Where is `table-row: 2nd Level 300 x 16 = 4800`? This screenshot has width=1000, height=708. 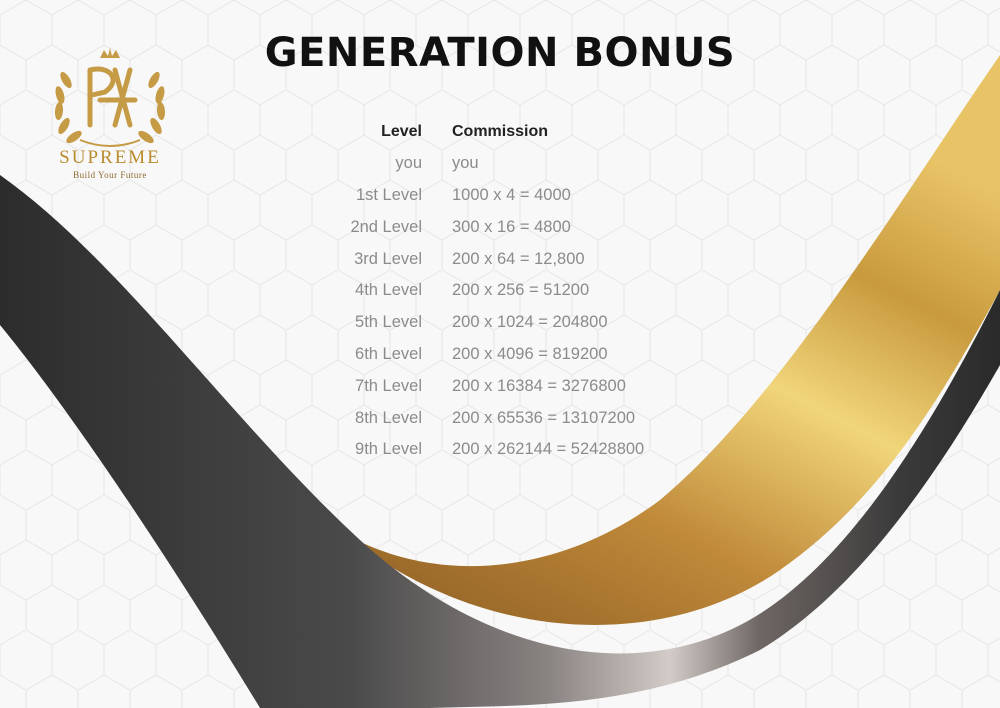
table-row: 2nd Level 300 x 16 = 4800 is located at coordinates (487, 227).